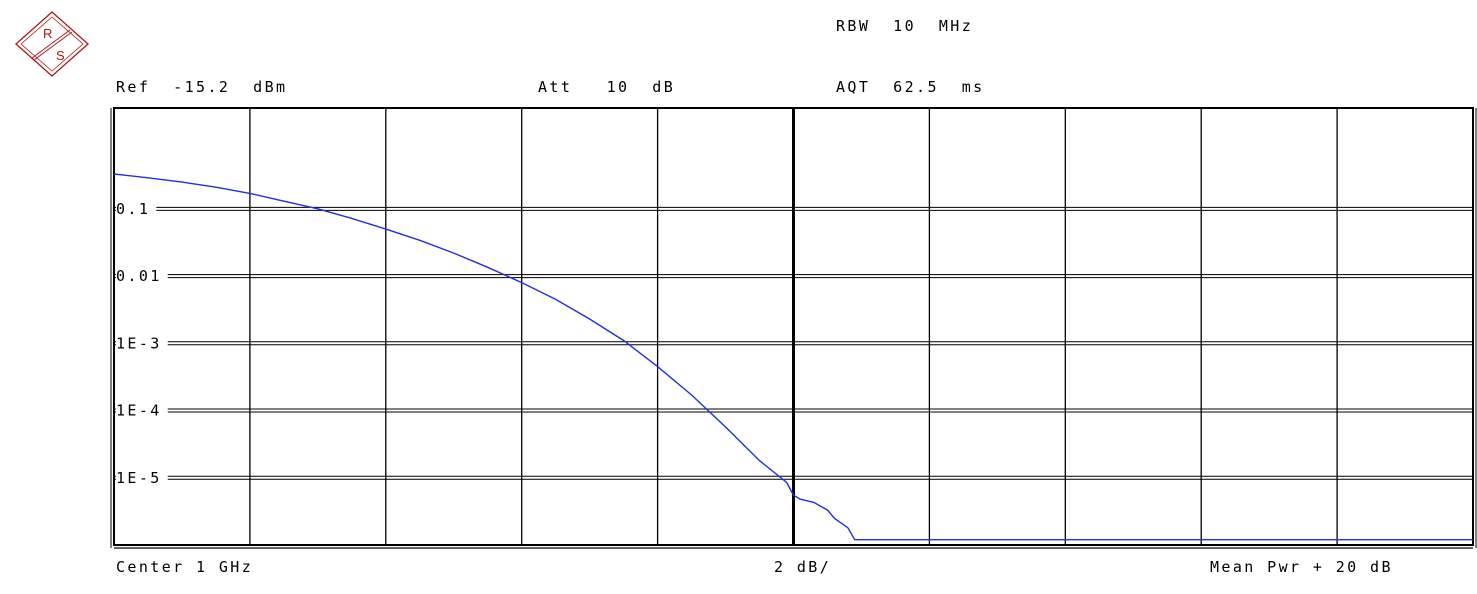 This screenshot has height=594, width=1477. What do you see at coordinates (202, 87) in the screenshot?
I see `ref-level-readout: Ref -15.2 dBm` at bounding box center [202, 87].